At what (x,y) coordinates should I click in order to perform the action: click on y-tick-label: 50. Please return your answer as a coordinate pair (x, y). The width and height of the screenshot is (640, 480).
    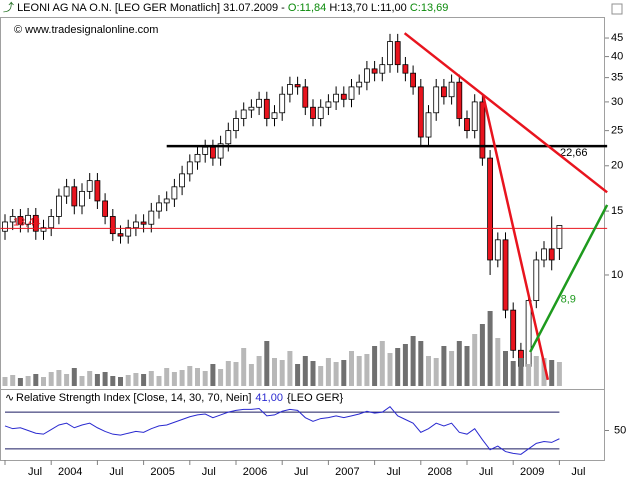
    Looking at the image, I should click on (620, 430).